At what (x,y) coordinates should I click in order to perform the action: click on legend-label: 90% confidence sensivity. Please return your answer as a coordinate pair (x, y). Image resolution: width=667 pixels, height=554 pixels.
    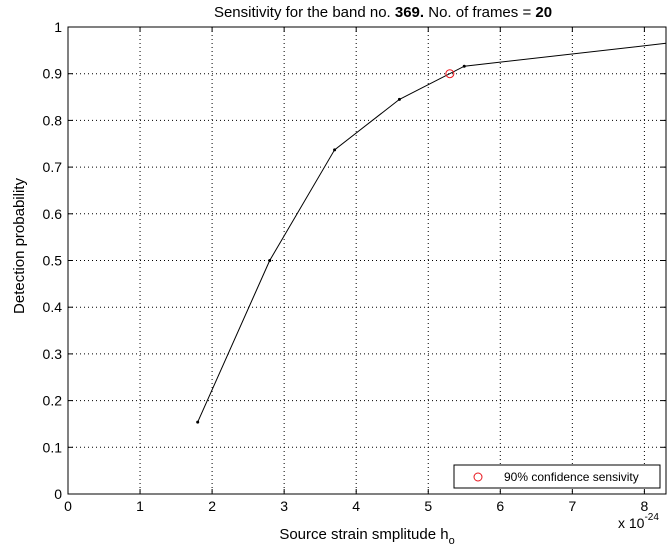
    Looking at the image, I should click on (571, 477).